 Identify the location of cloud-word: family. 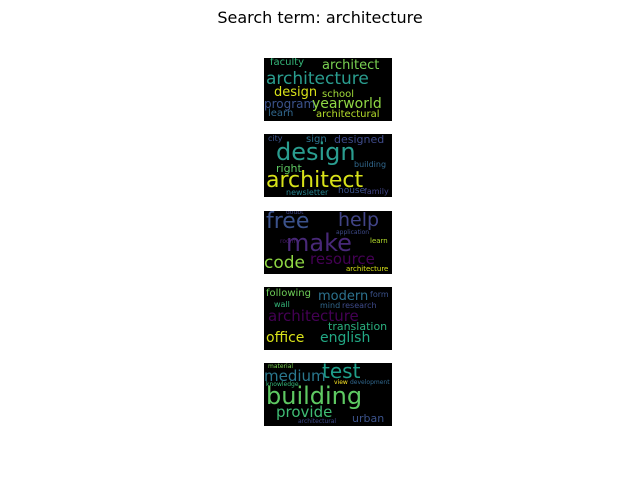
(376, 191).